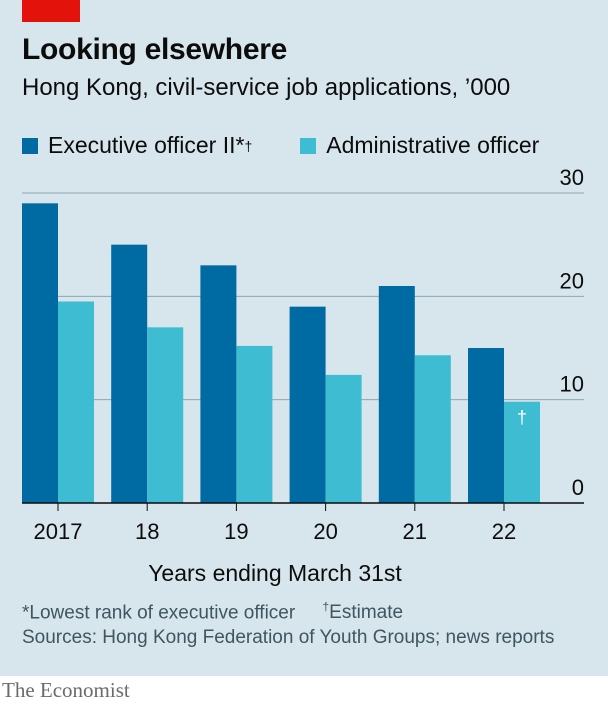  I want to click on x-tick-label: 22, so click(504, 531).